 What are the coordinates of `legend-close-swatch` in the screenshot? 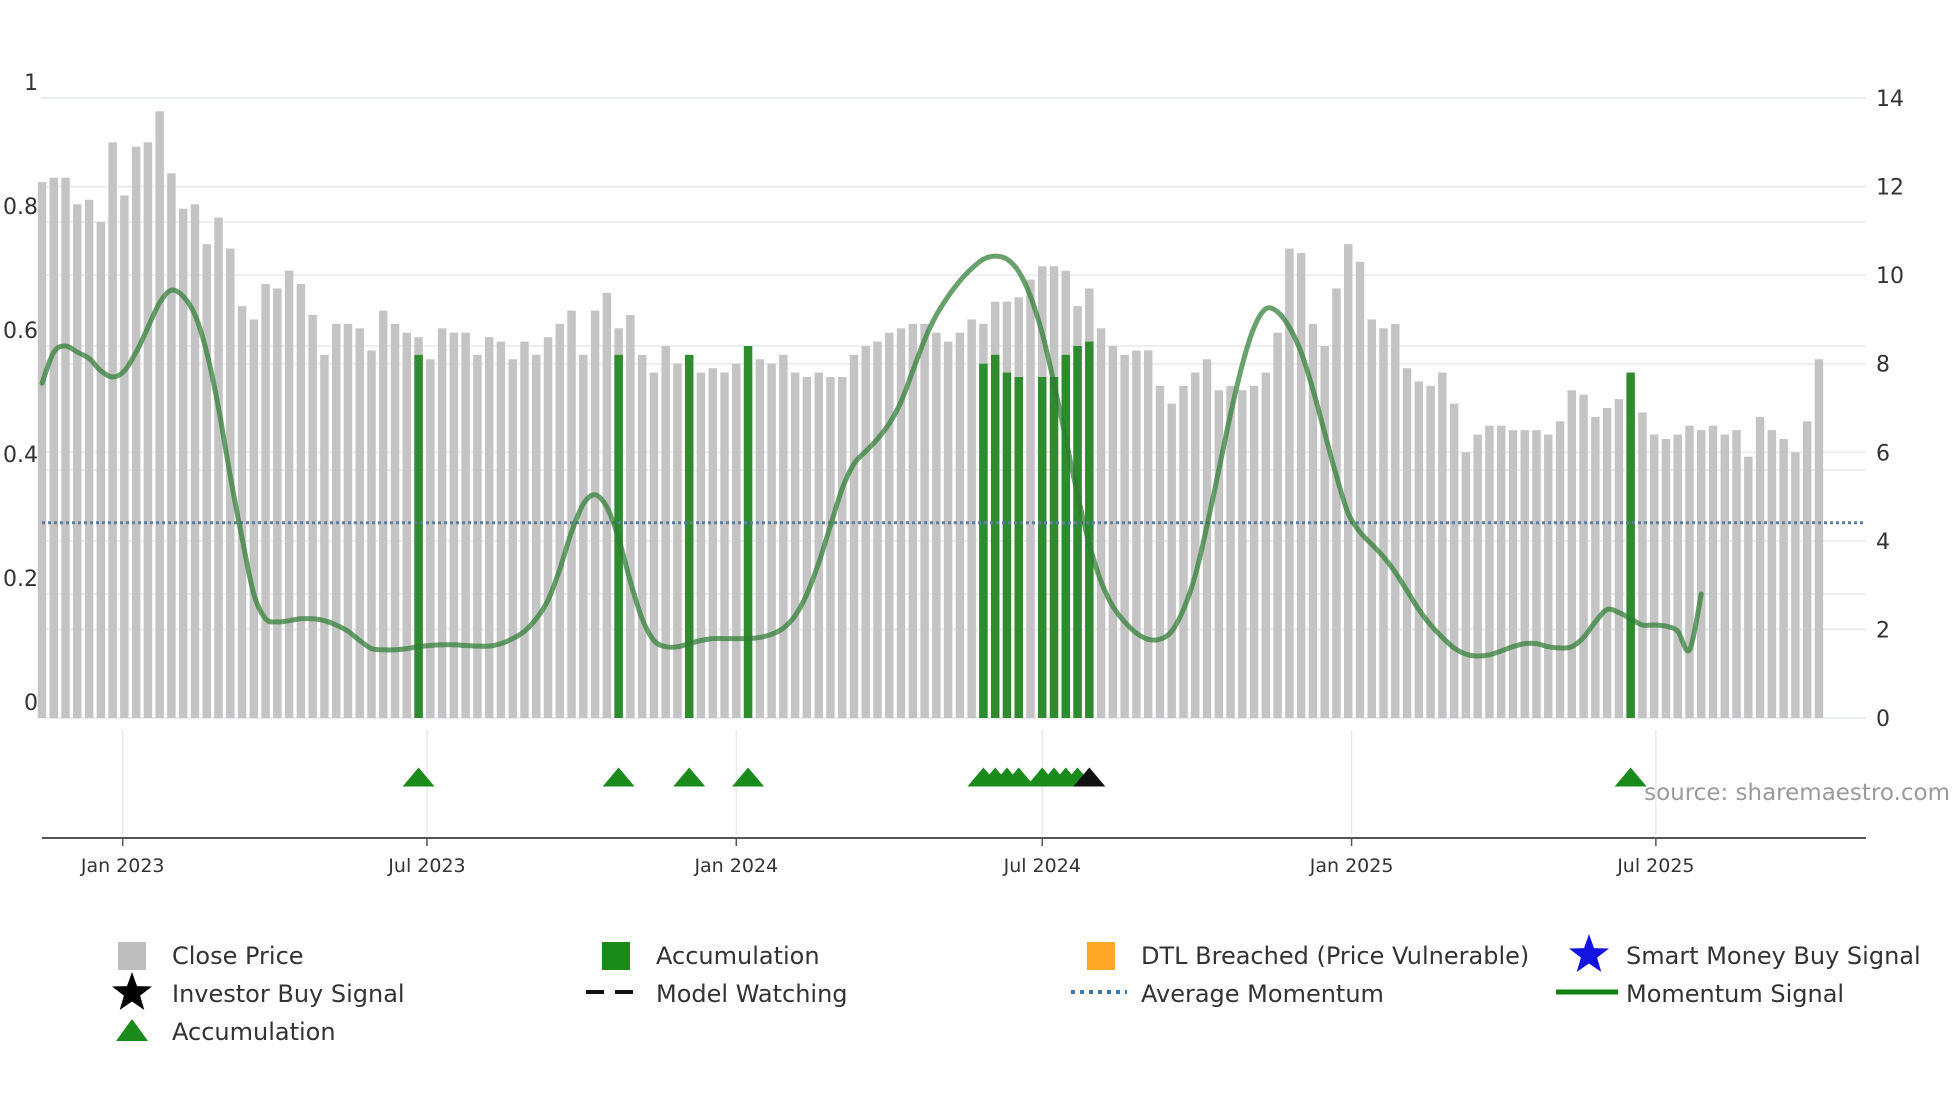 It's located at (132, 956).